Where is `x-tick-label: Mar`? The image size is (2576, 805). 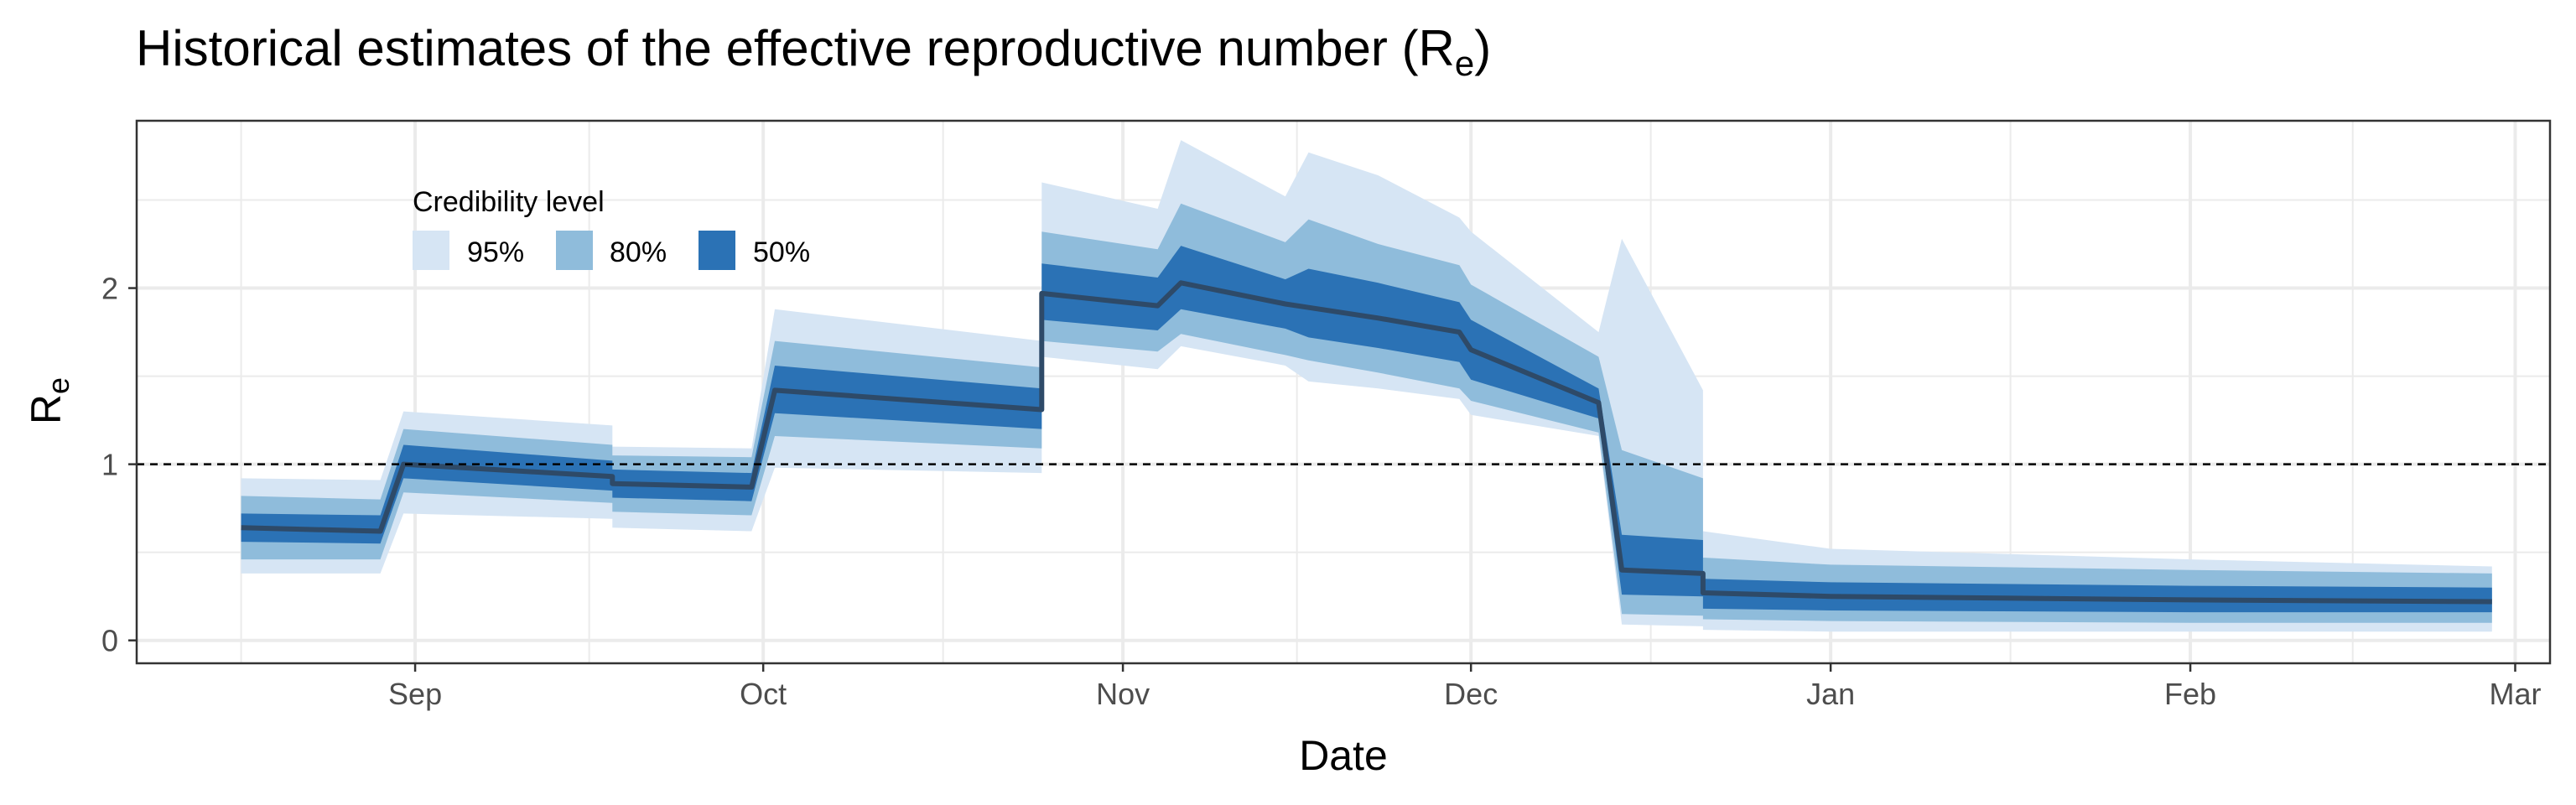 x-tick-label: Mar is located at coordinates (2515, 694).